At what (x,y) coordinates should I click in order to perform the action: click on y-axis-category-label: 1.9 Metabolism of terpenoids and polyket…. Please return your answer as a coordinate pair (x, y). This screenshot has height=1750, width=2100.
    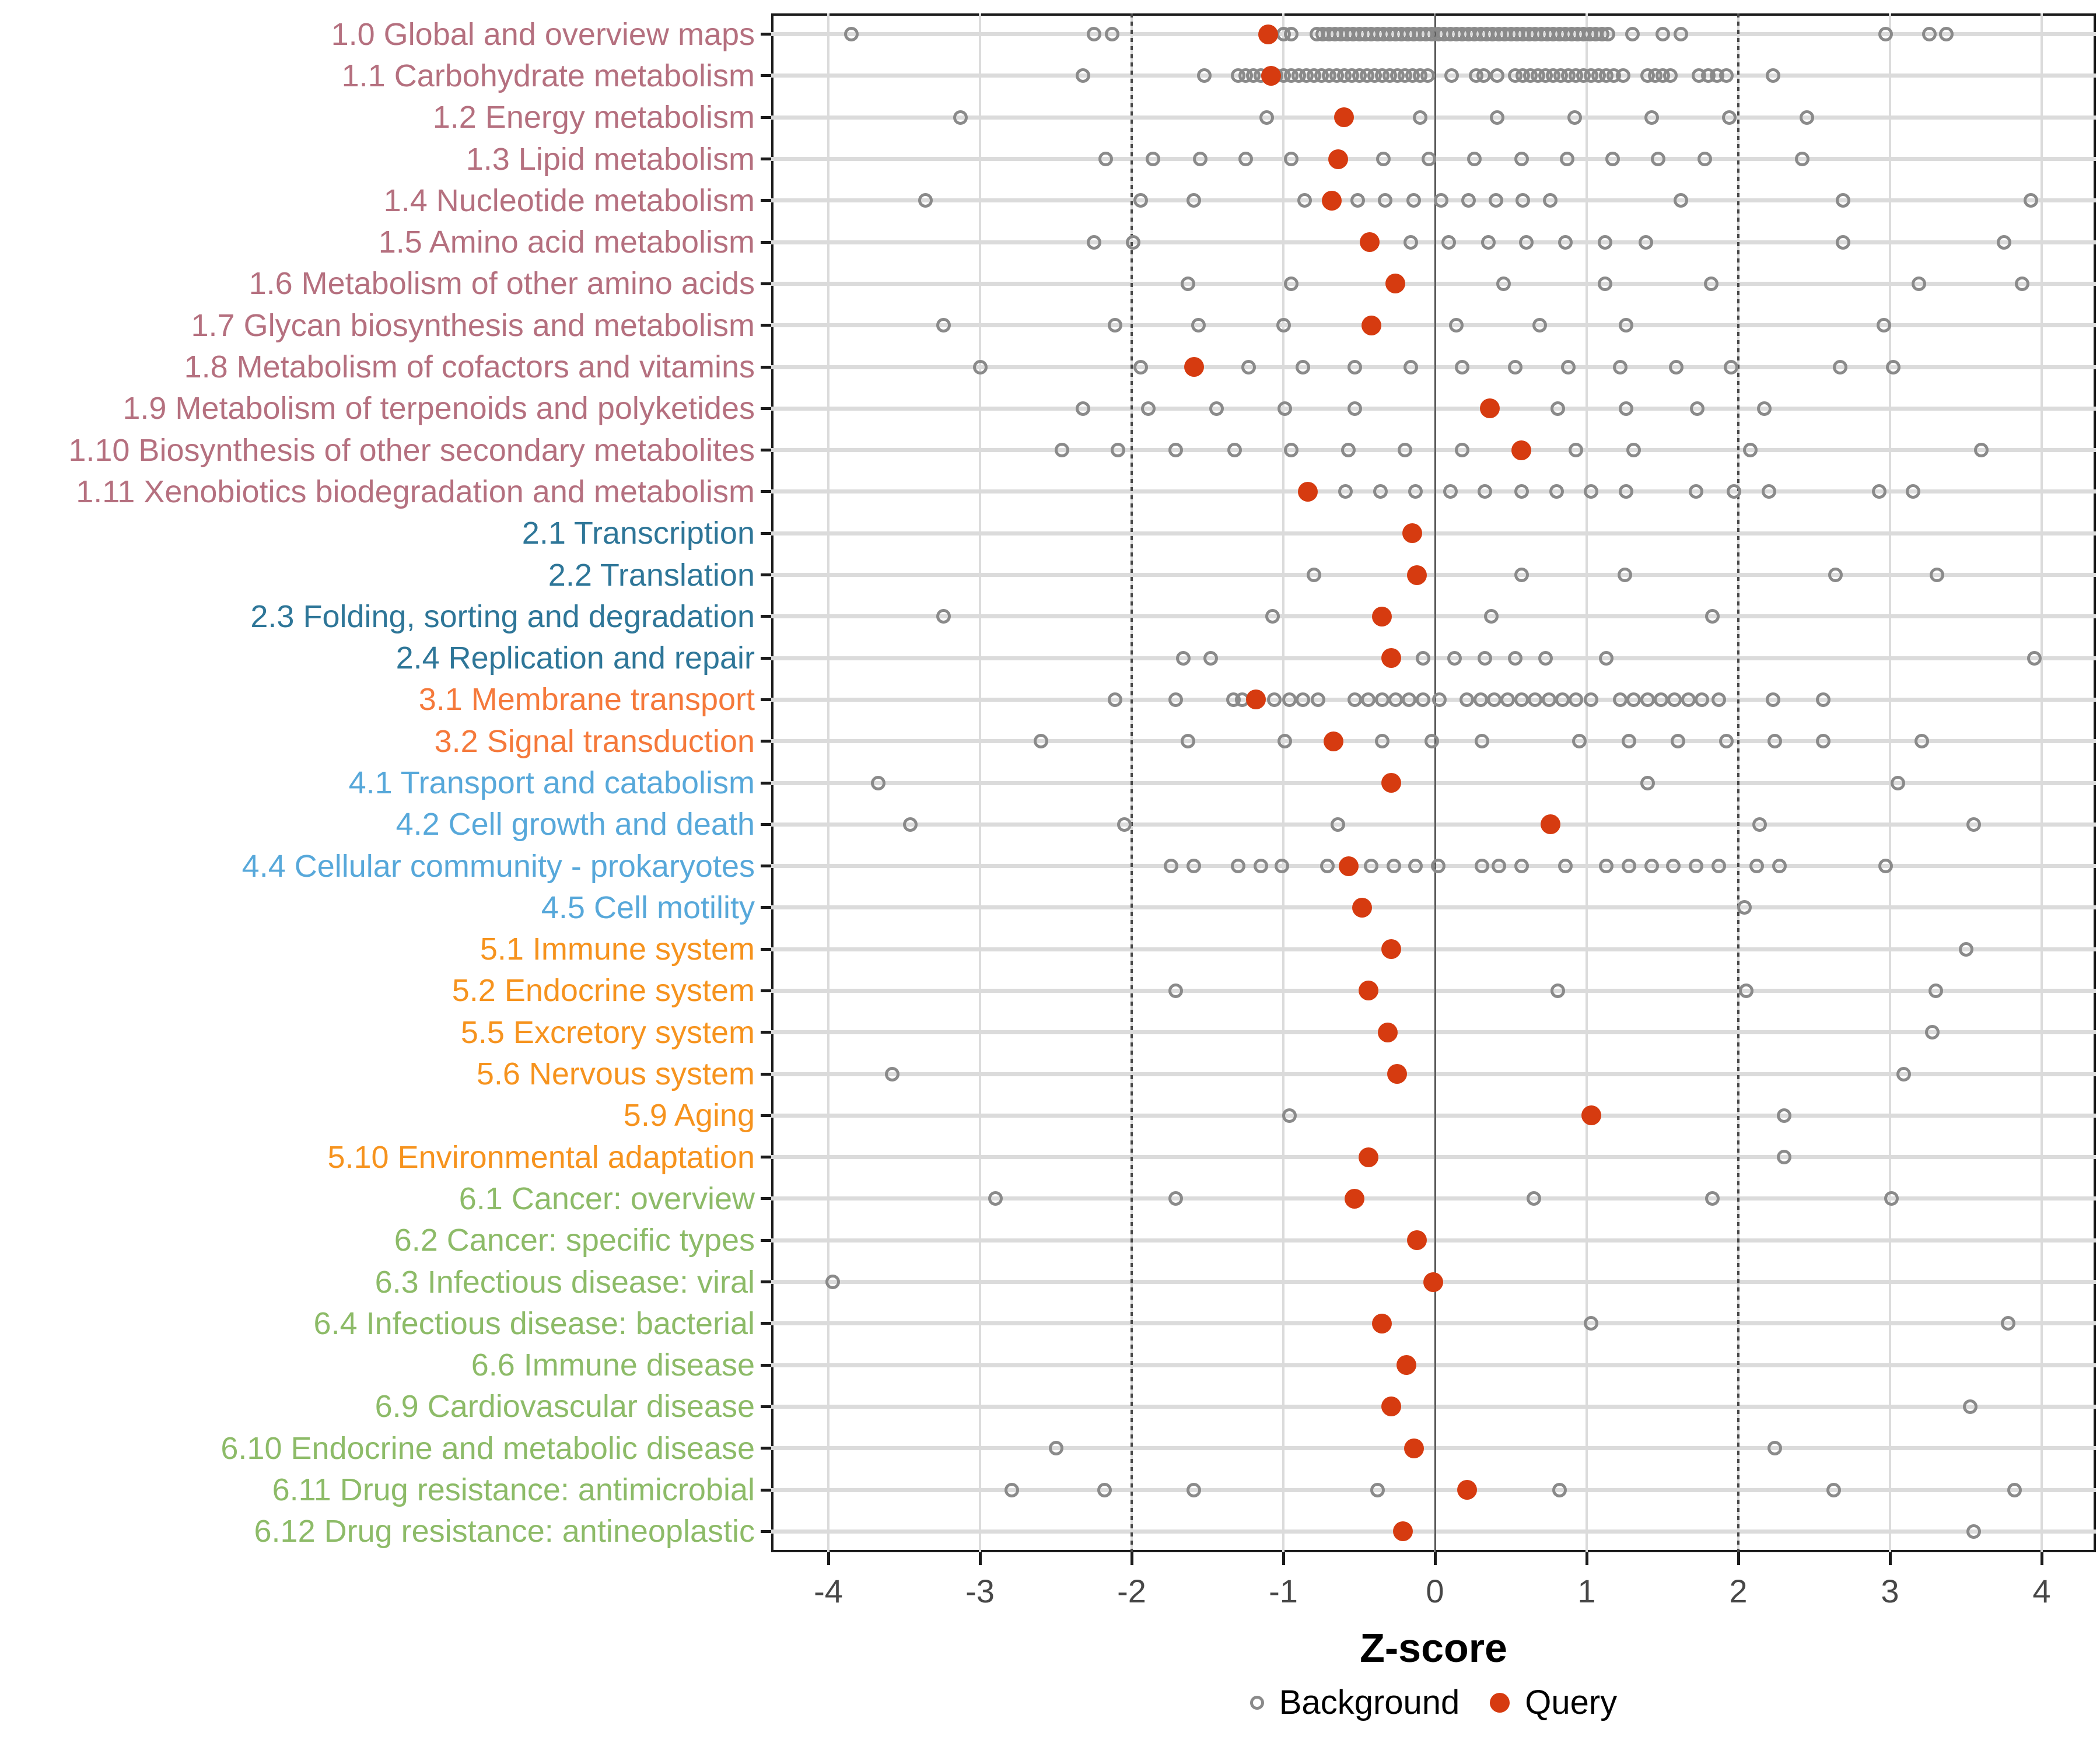
    Looking at the image, I should click on (439, 408).